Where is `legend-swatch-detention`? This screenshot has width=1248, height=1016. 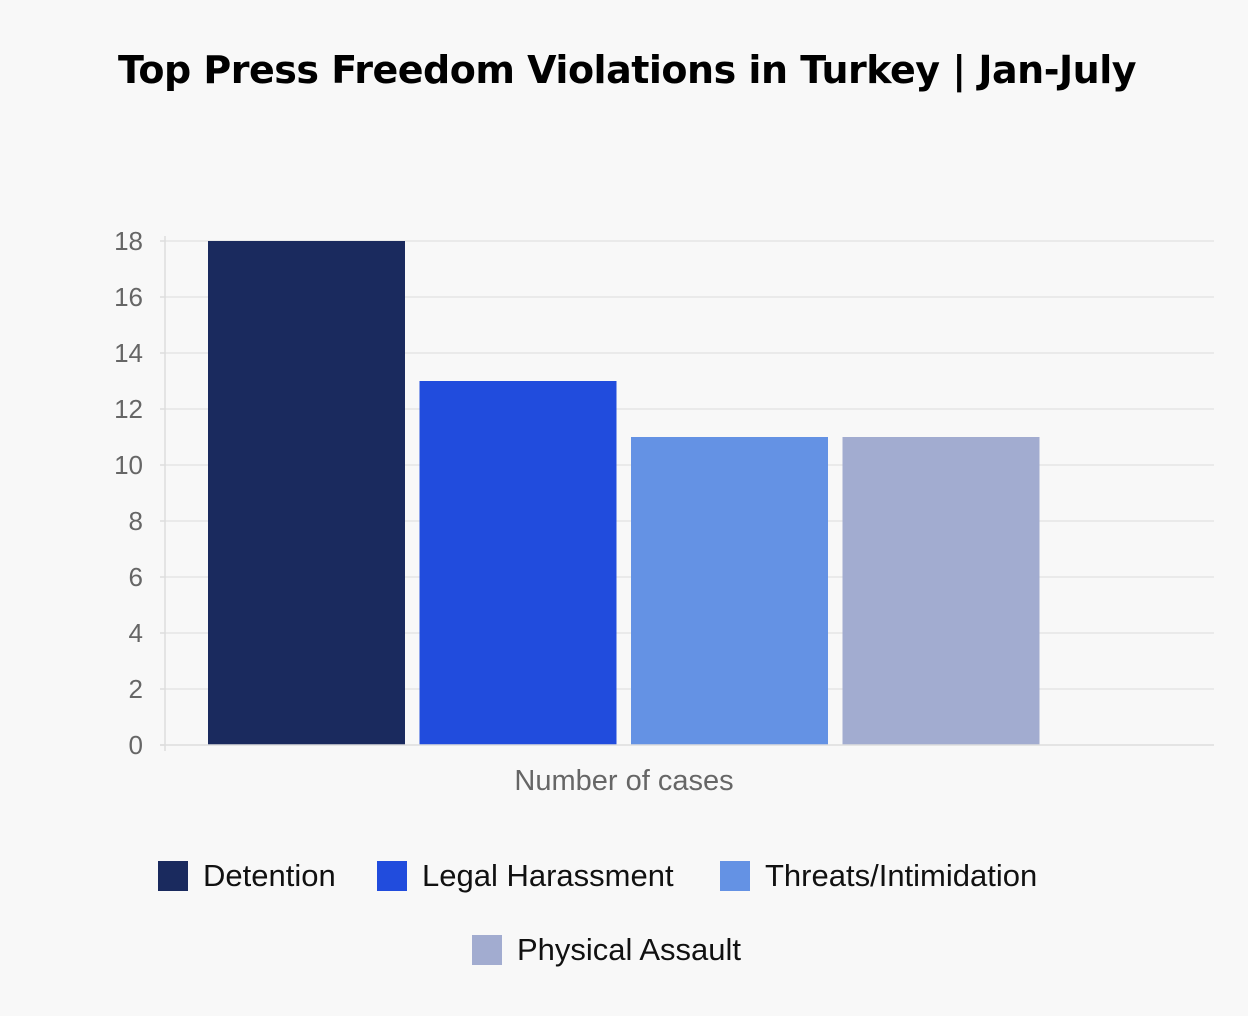 legend-swatch-detention is located at coordinates (173, 876).